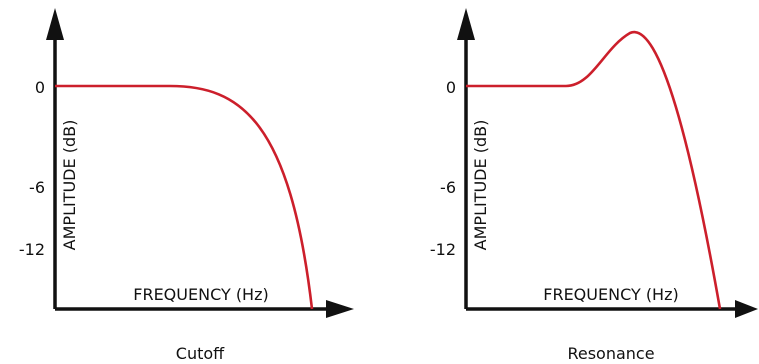 This screenshot has height=364, width=759. Describe the element at coordinates (32, 249) in the screenshot. I see `cutoff-tick-label-minus12: -12` at that location.